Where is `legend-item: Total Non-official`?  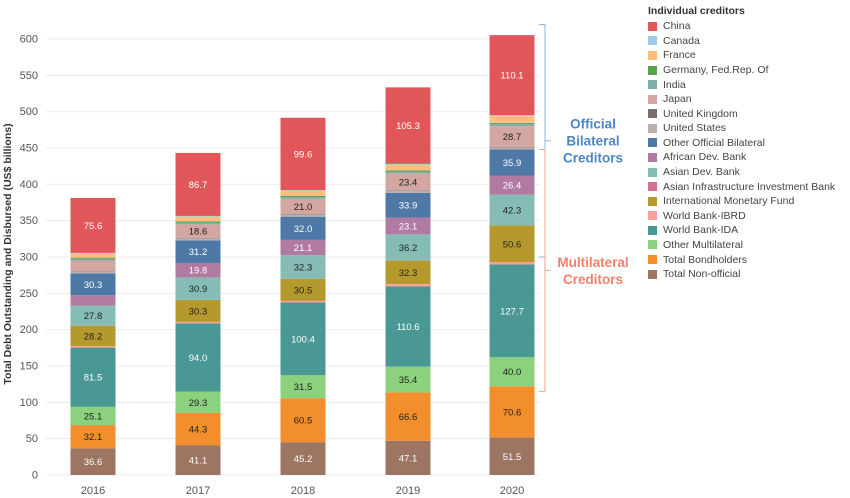 legend-item: Total Non-official is located at coordinates (748, 274).